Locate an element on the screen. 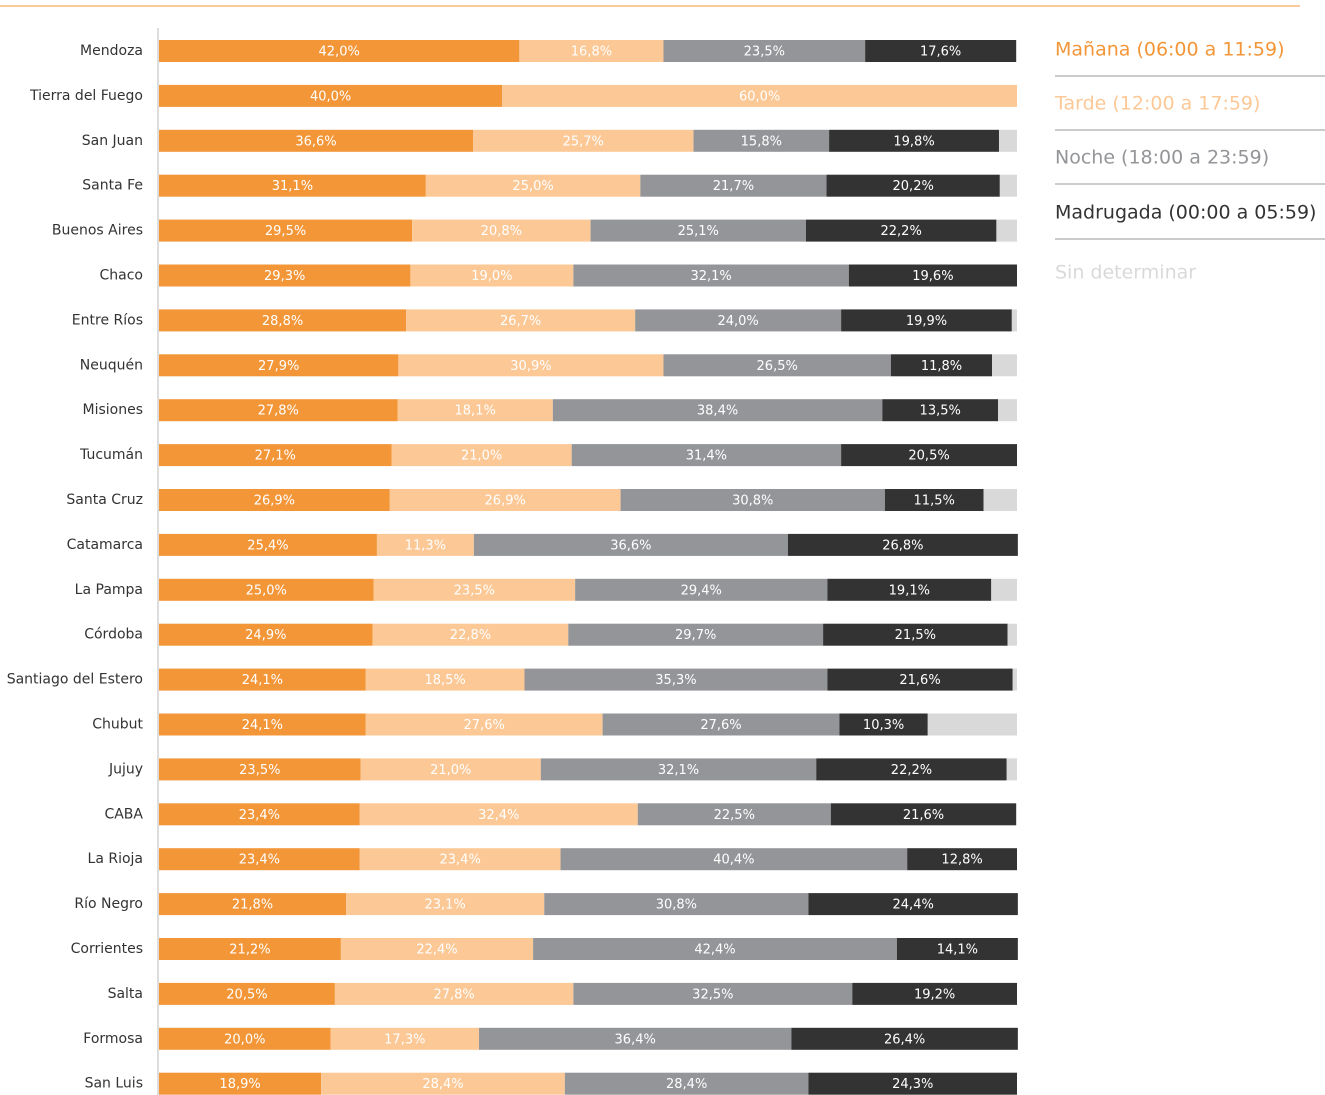 This screenshot has width=1325, height=1095. legend-item: Tarde (12:00 a 17:59) is located at coordinates (1157, 104).